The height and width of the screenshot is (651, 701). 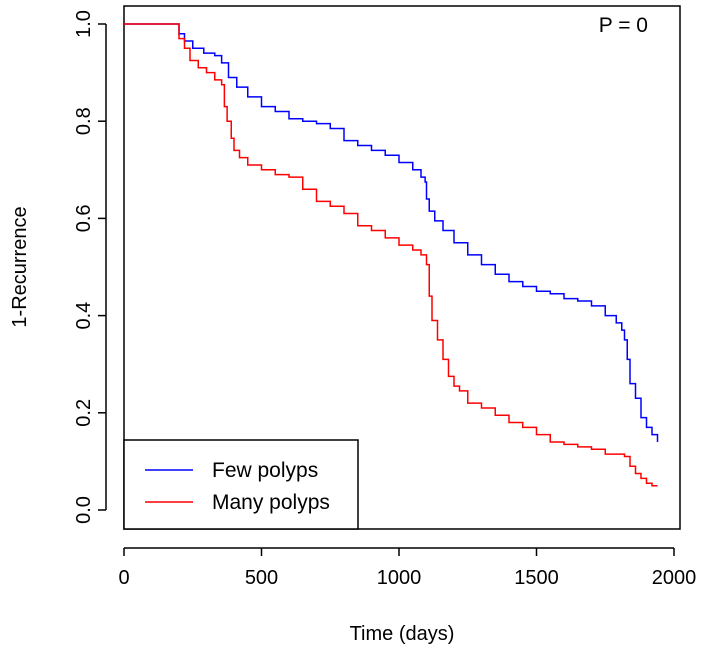 I want to click on legend-box, so click(x=241, y=484).